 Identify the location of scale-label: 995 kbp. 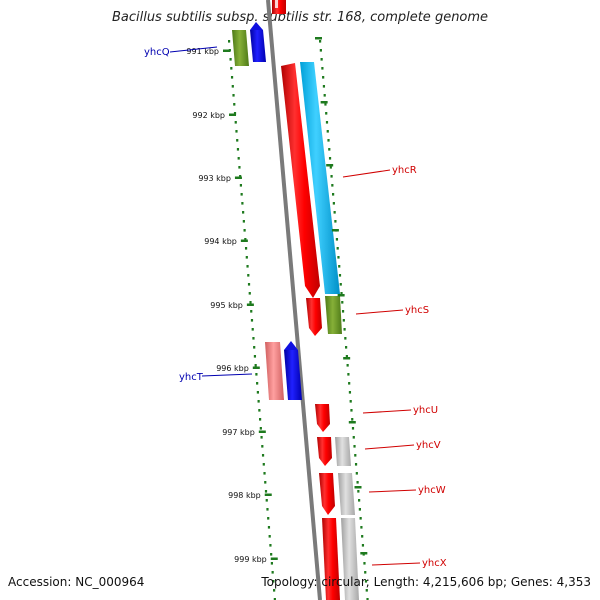
(226, 305).